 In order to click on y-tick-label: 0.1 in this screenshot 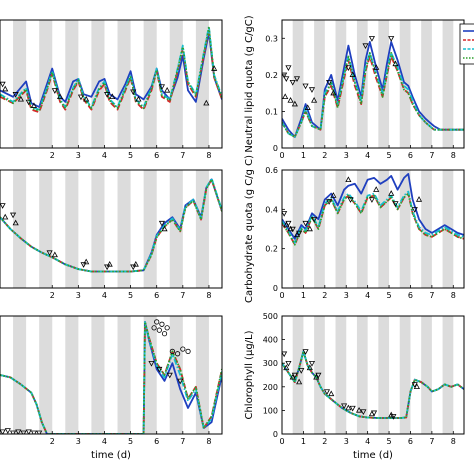, I will do `click(271, 111)`.